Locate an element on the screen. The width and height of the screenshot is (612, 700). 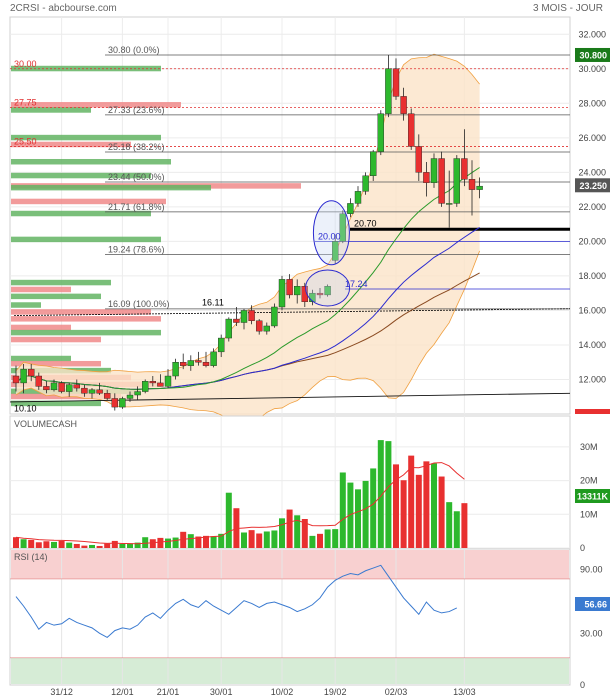
volume-badge-bg is located at coordinates (592, 496).